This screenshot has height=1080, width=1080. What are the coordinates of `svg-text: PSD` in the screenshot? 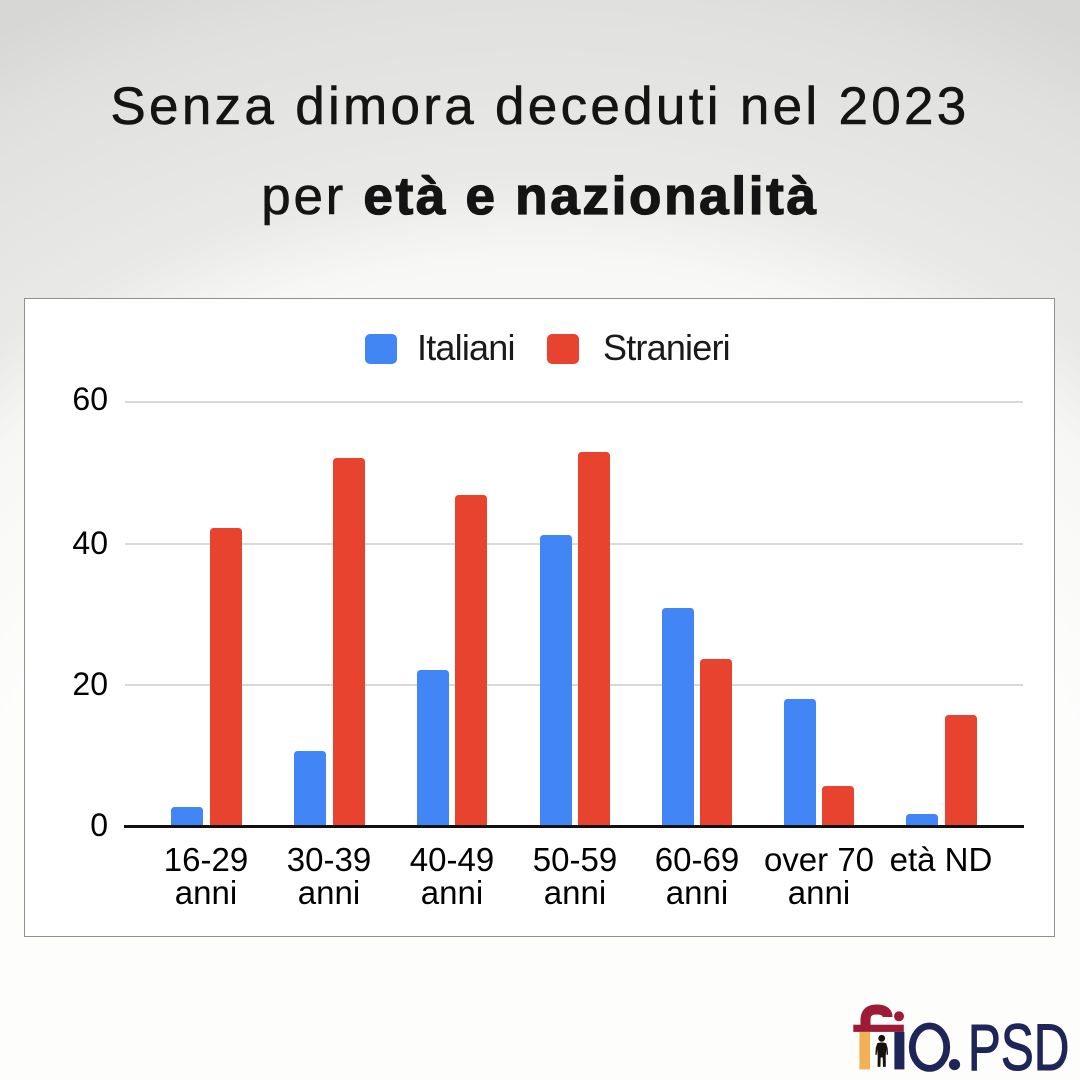 It's located at (1019, 1044).